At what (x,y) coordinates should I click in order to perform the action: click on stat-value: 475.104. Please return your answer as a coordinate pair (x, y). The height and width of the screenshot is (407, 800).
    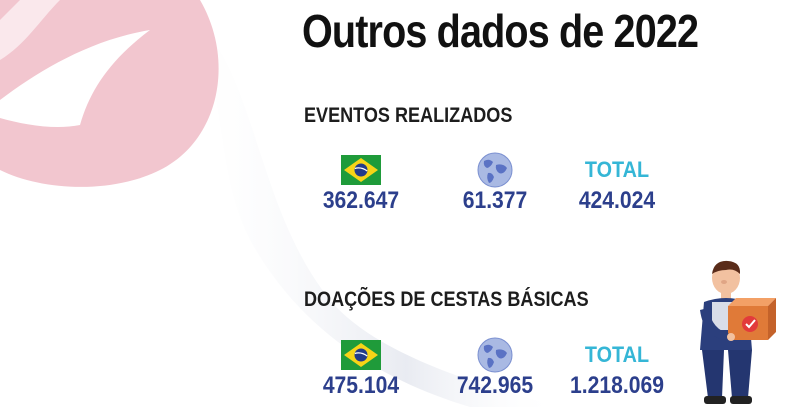
    Looking at the image, I should click on (361, 385).